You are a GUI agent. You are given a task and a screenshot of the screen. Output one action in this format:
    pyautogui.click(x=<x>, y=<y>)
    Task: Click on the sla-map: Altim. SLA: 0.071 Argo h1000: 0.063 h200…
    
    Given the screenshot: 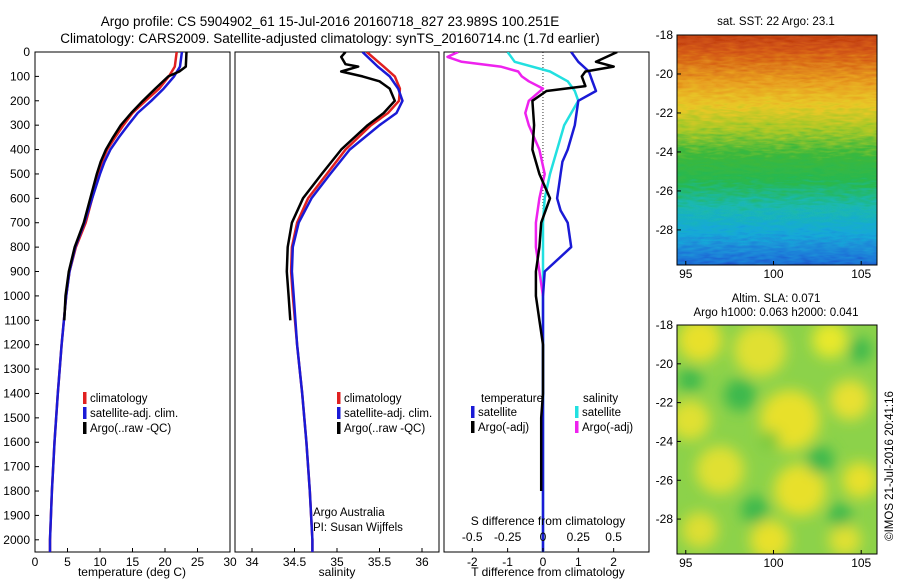 What is the action you would take?
    pyautogui.click(x=767, y=431)
    